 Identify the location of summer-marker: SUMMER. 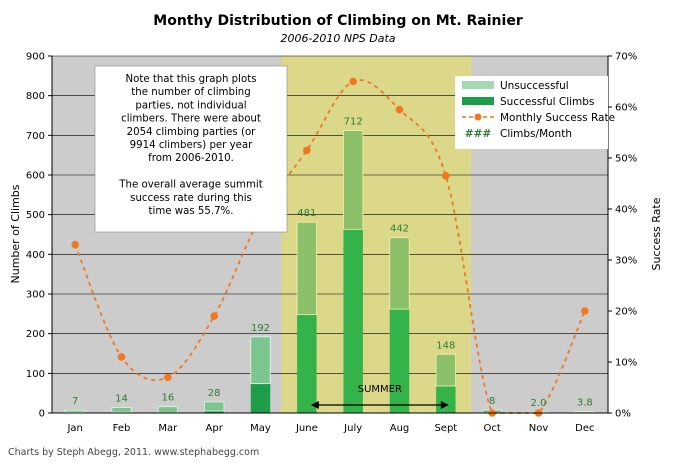
(379, 396).